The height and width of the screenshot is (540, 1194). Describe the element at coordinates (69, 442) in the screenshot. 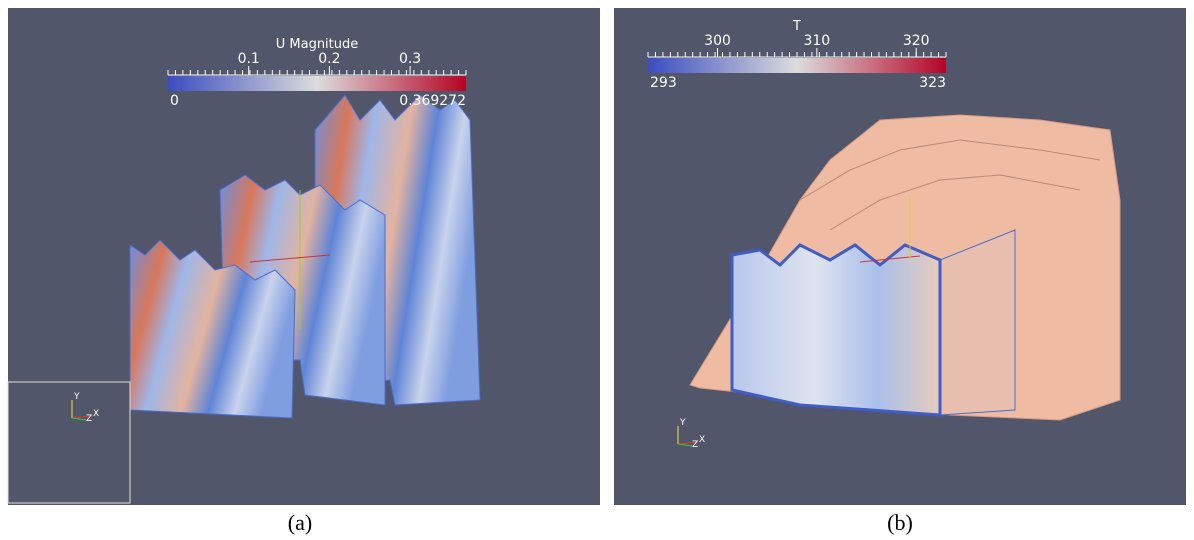

I see `orientation-box` at that location.